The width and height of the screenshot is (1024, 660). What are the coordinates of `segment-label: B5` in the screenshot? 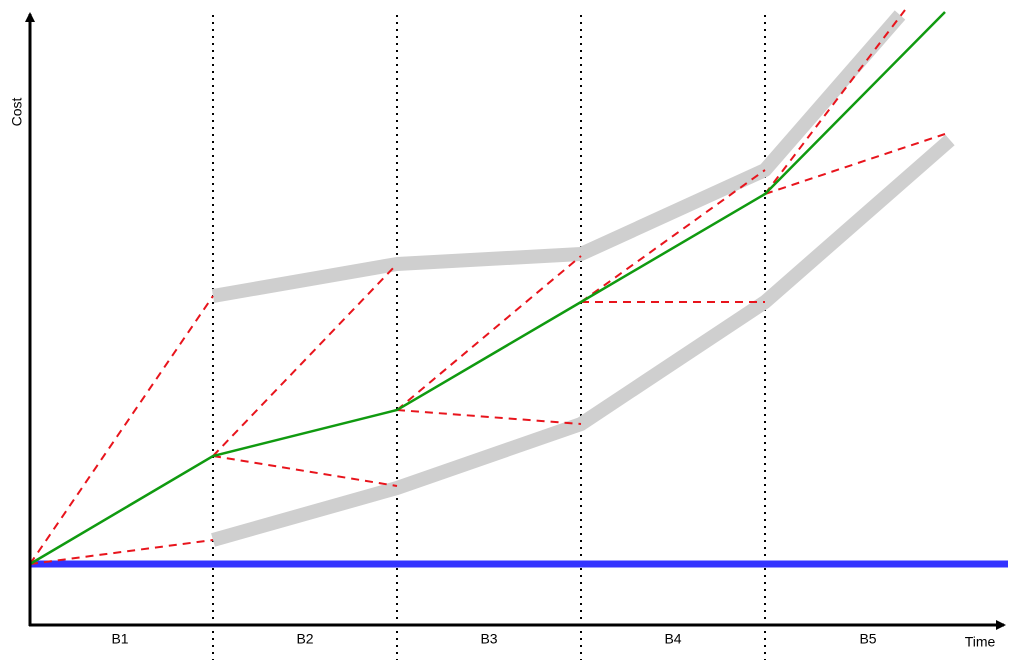 It's located at (867, 639).